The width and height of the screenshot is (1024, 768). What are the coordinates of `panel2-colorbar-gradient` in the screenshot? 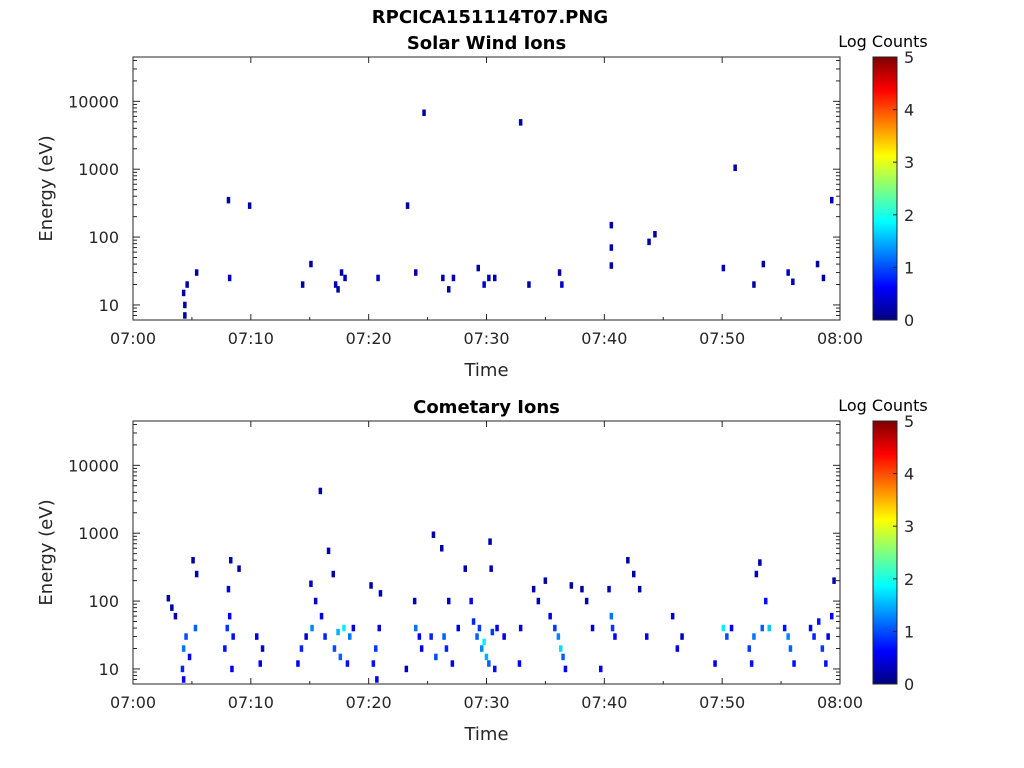 It's located at (885, 552).